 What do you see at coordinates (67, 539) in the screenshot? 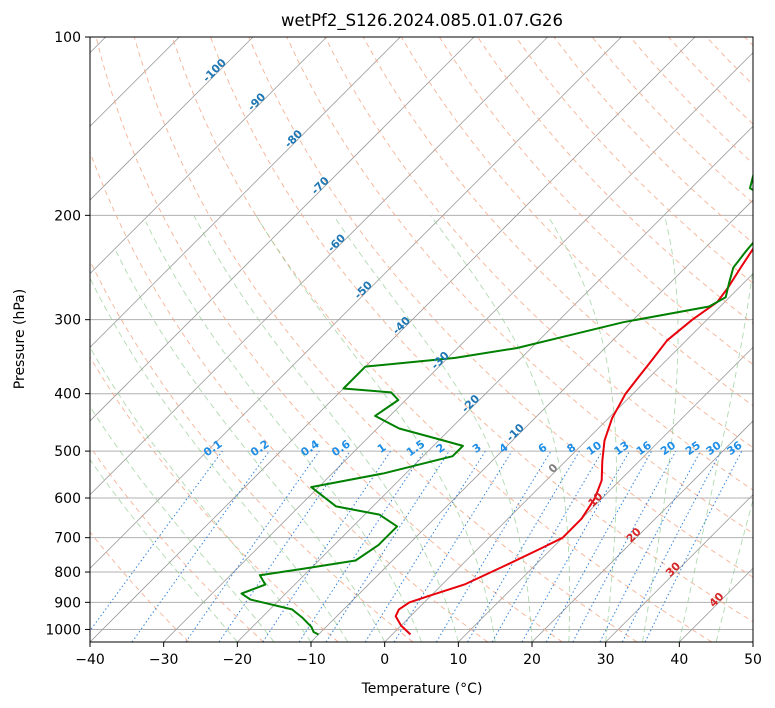
I see `y-tick-label: 700` at bounding box center [67, 539].